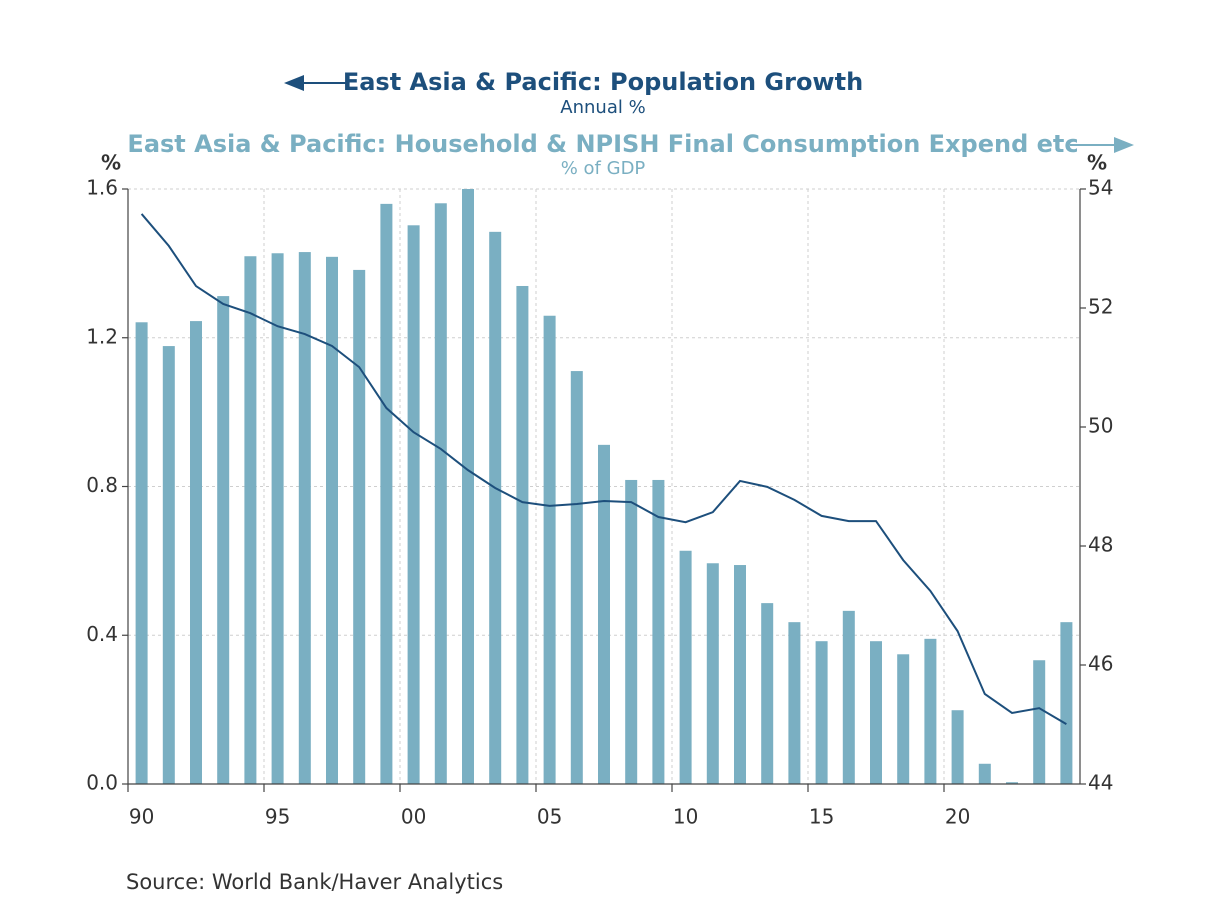 This screenshot has width=1208, height=906. I want to click on y2-tick-label: 44, so click(1100, 783).